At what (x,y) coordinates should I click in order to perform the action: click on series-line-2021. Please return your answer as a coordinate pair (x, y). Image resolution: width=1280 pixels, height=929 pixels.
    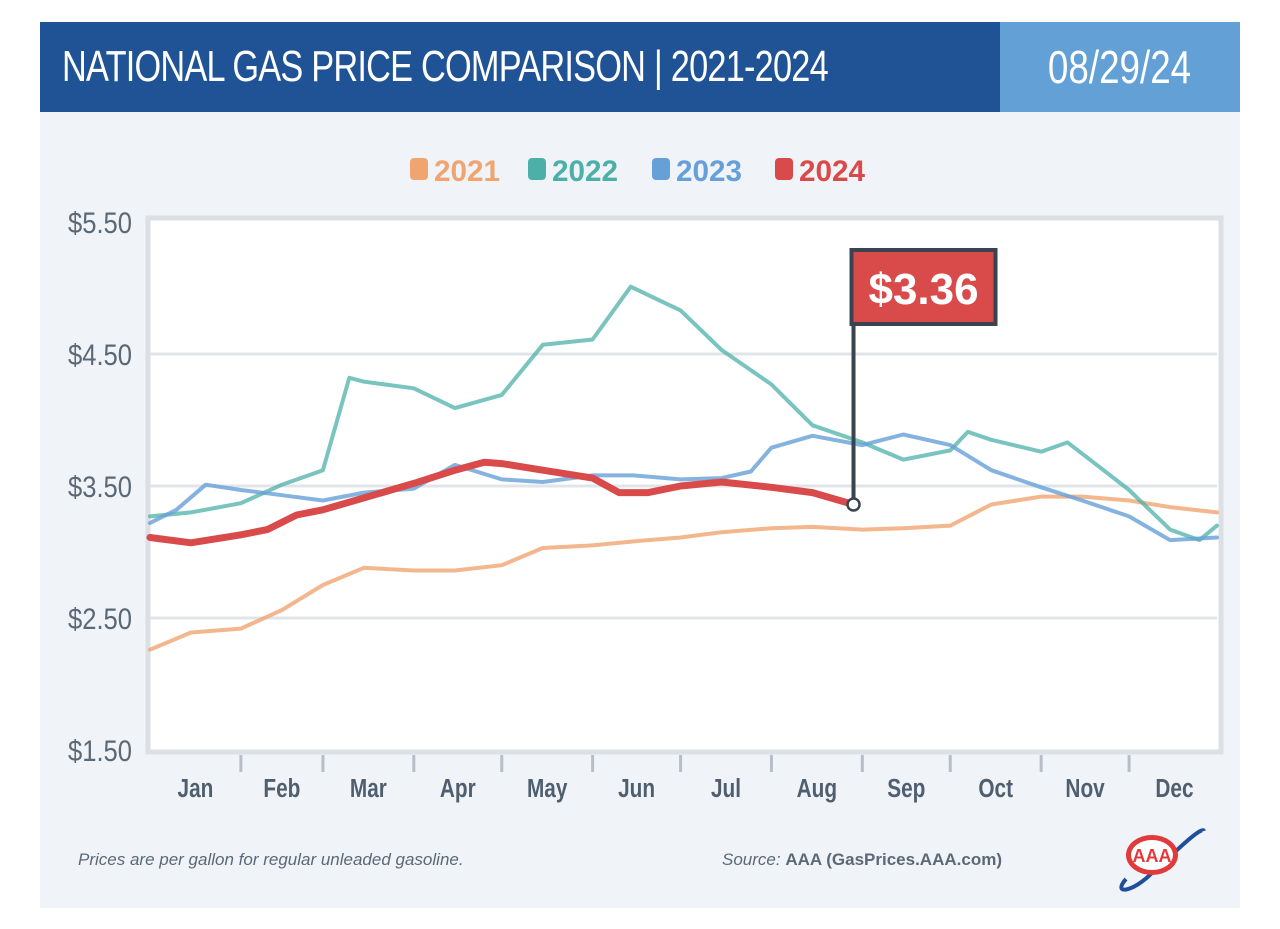
    Looking at the image, I should click on (683, 573).